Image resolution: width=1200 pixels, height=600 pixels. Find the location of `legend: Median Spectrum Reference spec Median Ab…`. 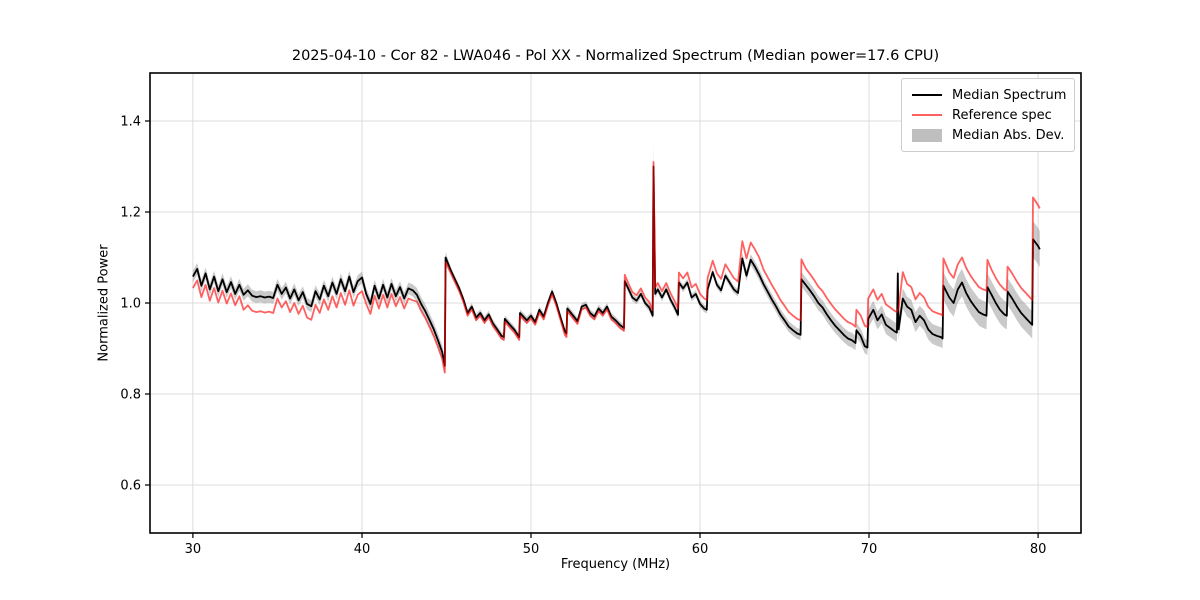

legend: Median Spectrum Reference spec Median Ab… is located at coordinates (988, 115).